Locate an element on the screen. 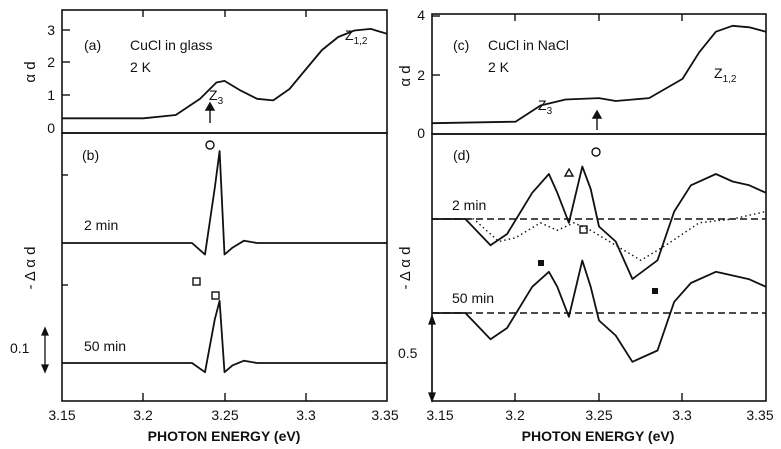  panel-d-2min-curve is located at coordinates (599, 222).